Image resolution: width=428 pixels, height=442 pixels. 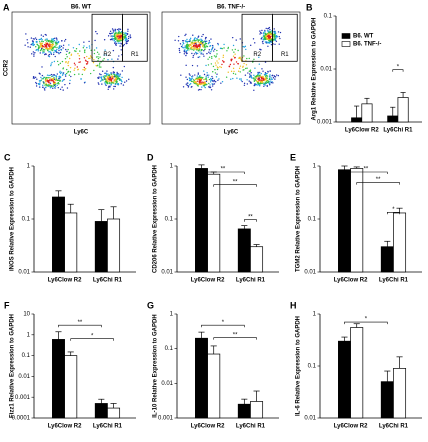 I want to click on y-axis-label: Fizz1 Relative Expression to GAPDH, so click(x=13, y=366).